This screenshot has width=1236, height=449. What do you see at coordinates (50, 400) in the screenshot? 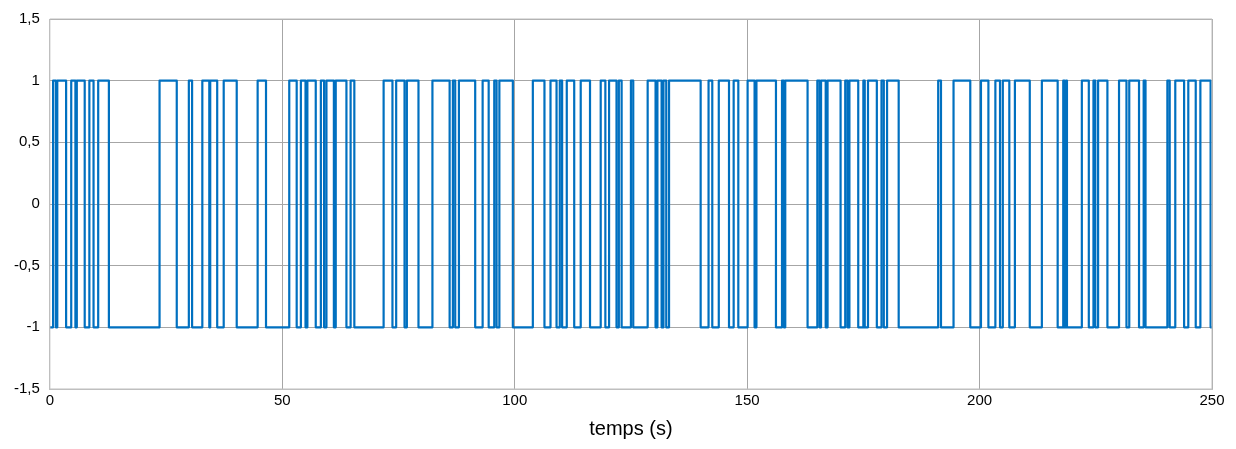
I see `x-tick-label: 0` at bounding box center [50, 400].